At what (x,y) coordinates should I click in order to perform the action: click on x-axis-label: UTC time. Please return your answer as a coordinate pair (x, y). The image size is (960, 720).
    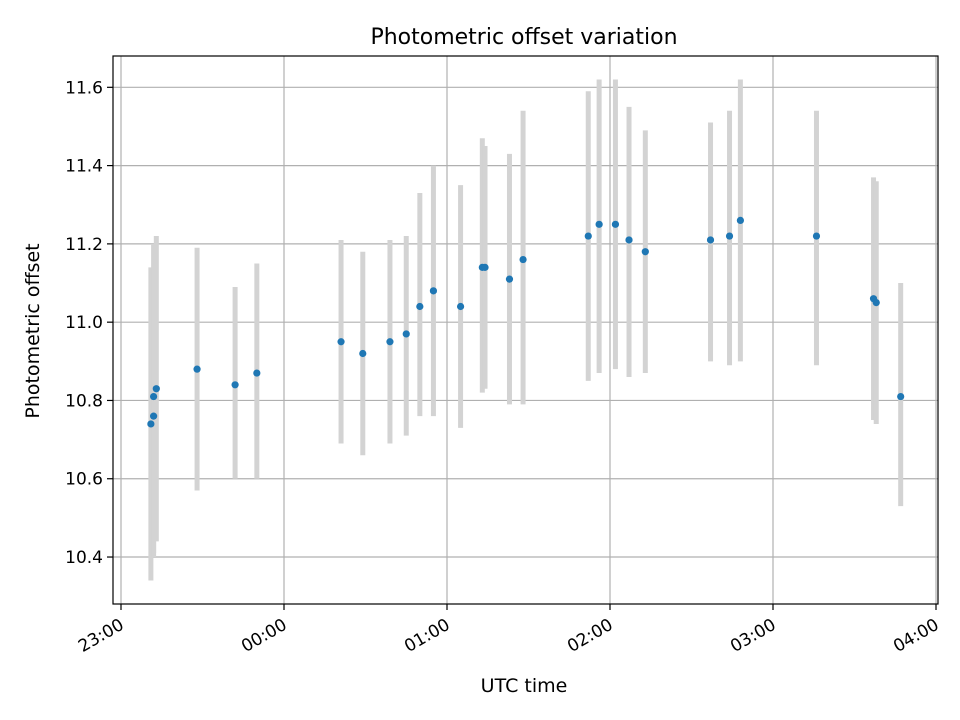
    Looking at the image, I should click on (524, 686).